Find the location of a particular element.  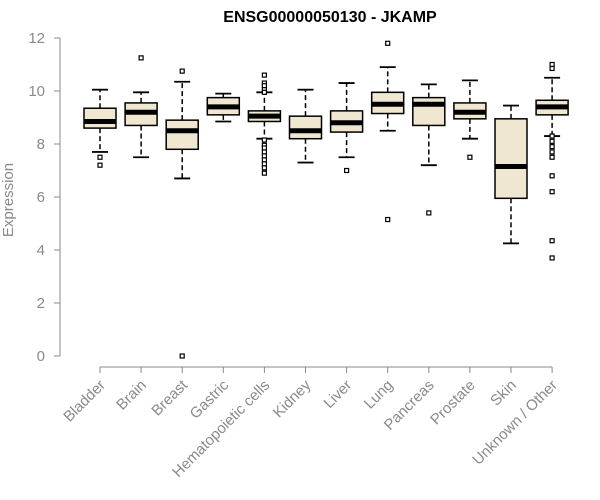

x-tick-label: Skin is located at coordinates (503, 393).